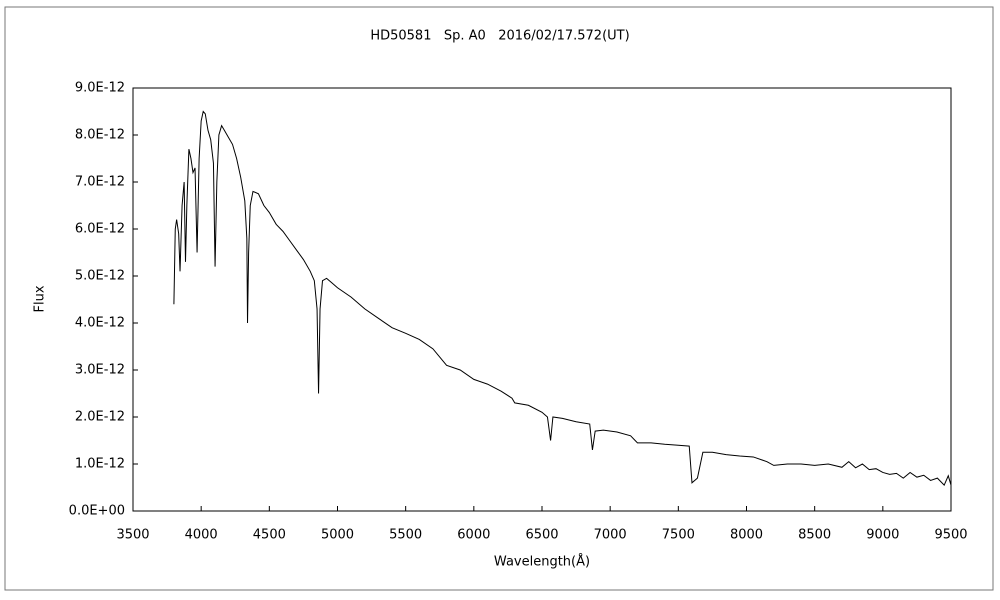  What do you see at coordinates (100, 370) in the screenshot?
I see `y-tick-label: 3.0E-12` at bounding box center [100, 370].